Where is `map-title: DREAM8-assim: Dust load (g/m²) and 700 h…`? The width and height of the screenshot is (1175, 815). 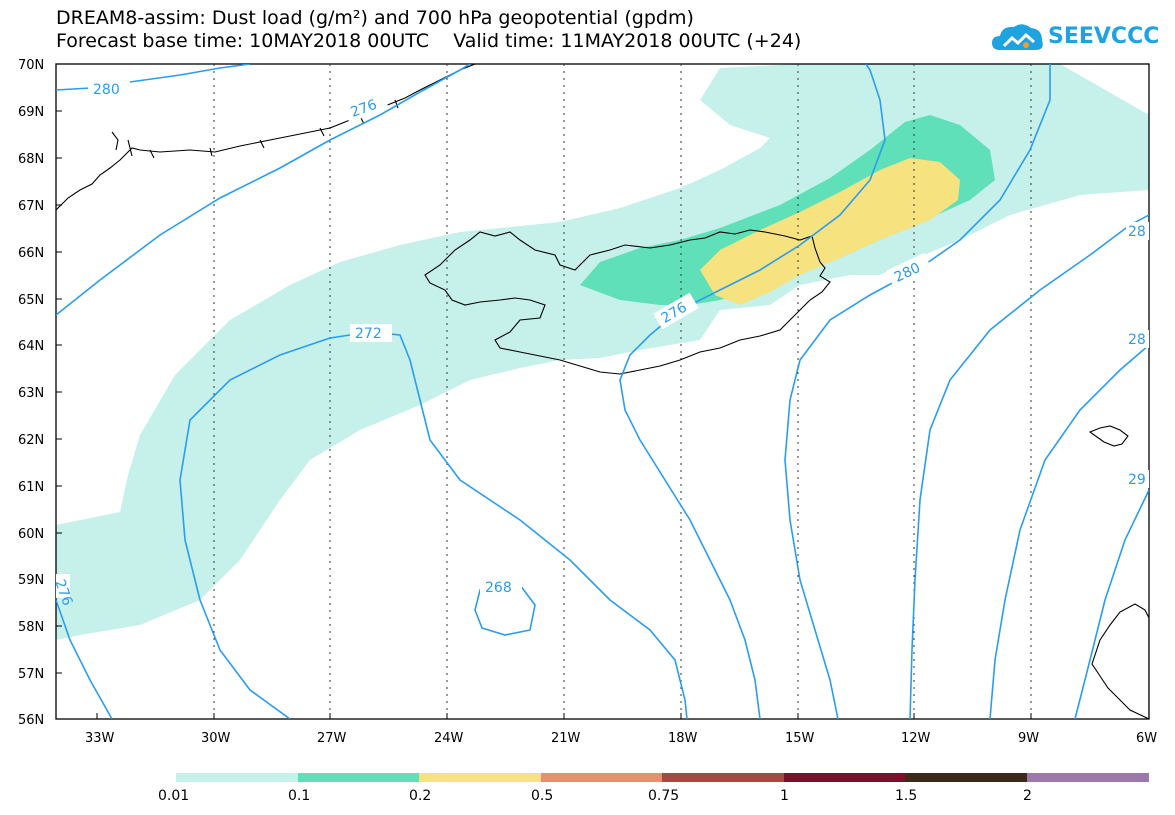 map-title: DREAM8-assim: Dust load (g/m²) and 700 h… is located at coordinates (375, 18).